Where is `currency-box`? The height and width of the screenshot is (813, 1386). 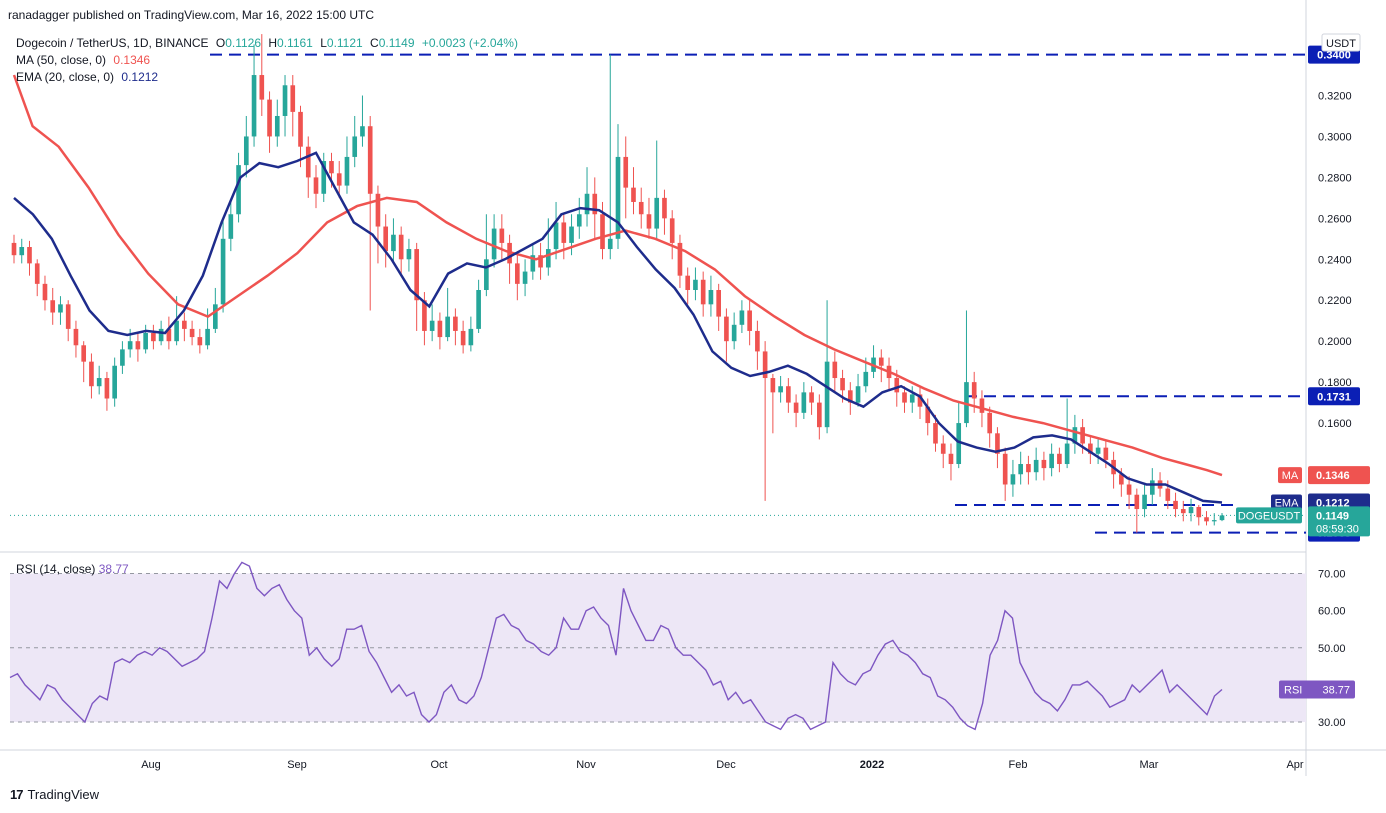
currency-box is located at coordinates (1341, 42).